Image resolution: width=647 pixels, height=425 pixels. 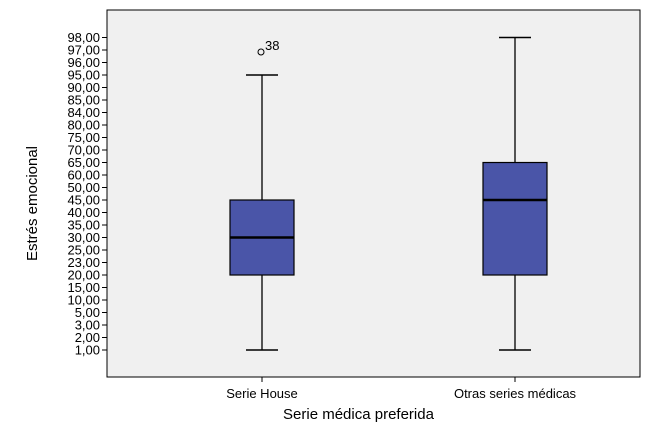 What do you see at coordinates (515, 218) in the screenshot?
I see `interquartile-box` at bounding box center [515, 218].